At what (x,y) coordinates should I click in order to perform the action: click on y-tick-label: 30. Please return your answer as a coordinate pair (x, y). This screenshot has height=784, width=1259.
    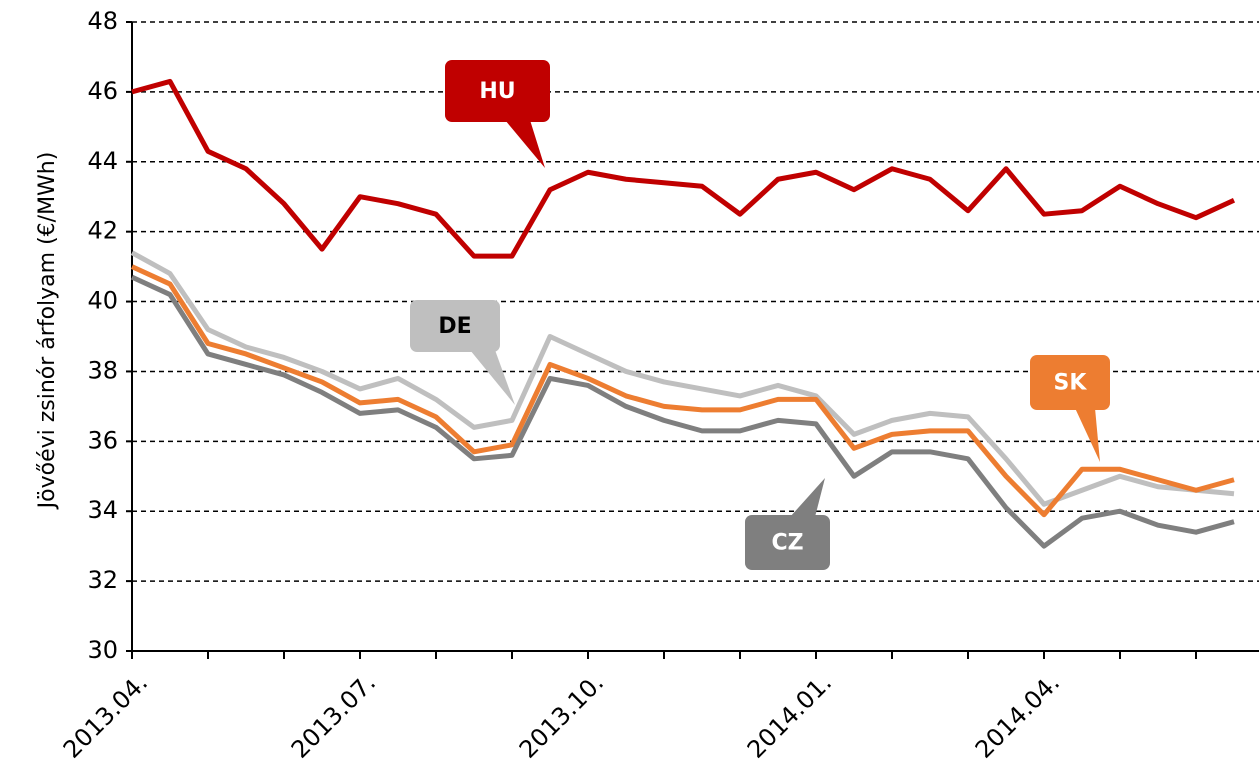
    Looking at the image, I should click on (102, 650).